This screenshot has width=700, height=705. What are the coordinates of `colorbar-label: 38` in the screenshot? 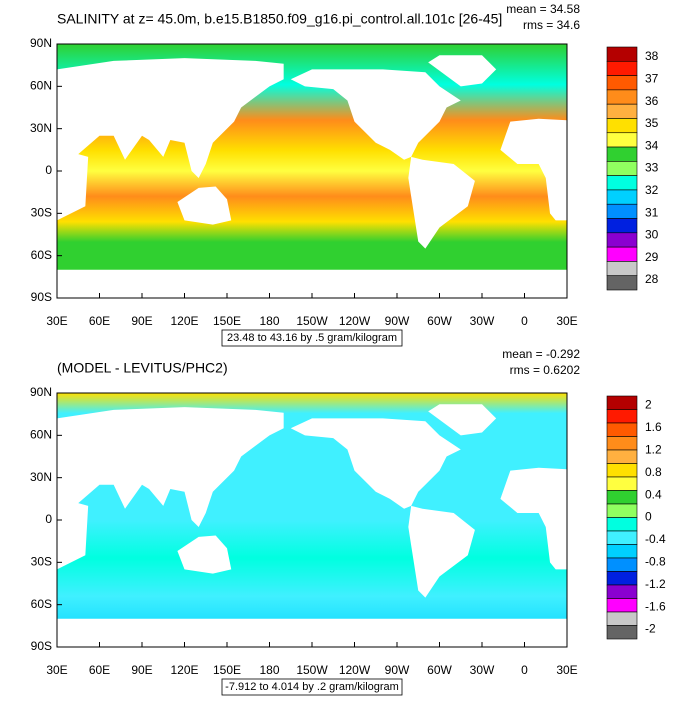 It's located at (652, 56).